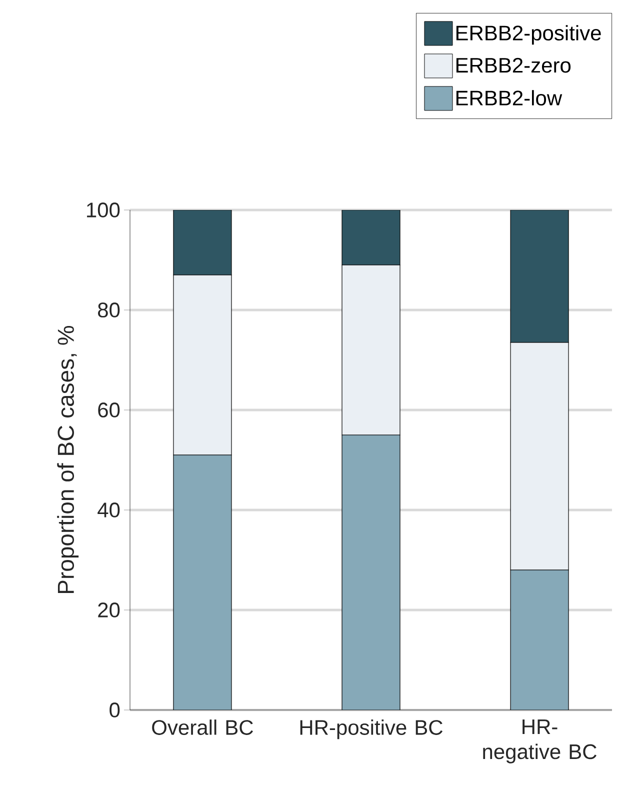 This screenshot has height=789, width=636. What do you see at coordinates (513, 65) in the screenshot?
I see `legend-label: ERBB2-zero` at bounding box center [513, 65].